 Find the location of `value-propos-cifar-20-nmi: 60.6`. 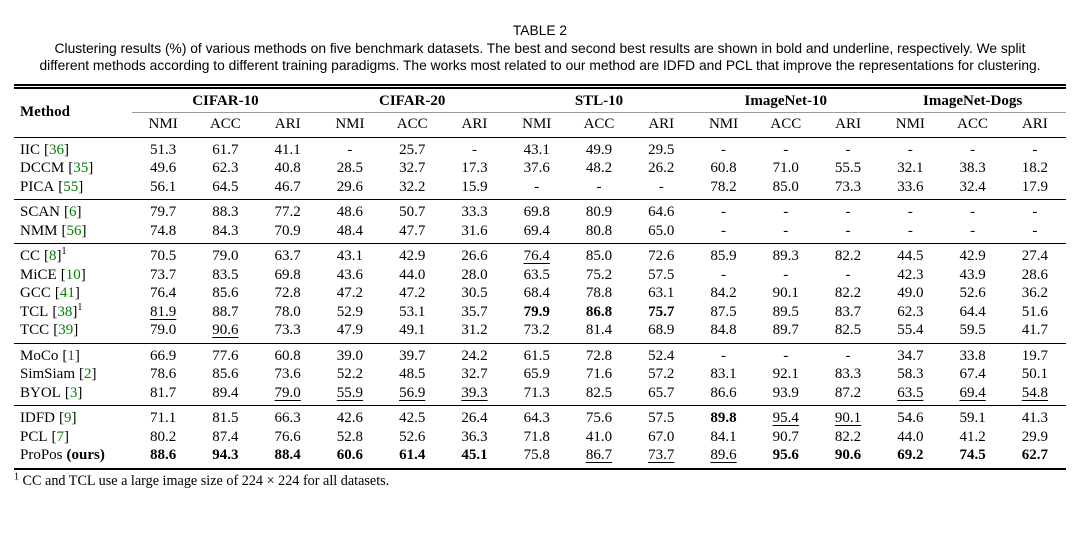

value-propos-cifar-20-nmi: 60.6 is located at coordinates (350, 455).